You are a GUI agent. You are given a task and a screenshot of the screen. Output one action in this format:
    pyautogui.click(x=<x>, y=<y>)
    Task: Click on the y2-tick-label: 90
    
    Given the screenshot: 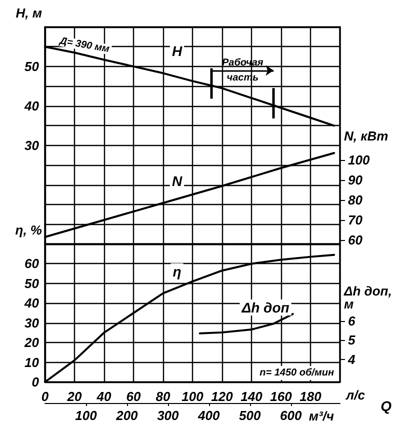 What is the action you would take?
    pyautogui.click(x=356, y=180)
    